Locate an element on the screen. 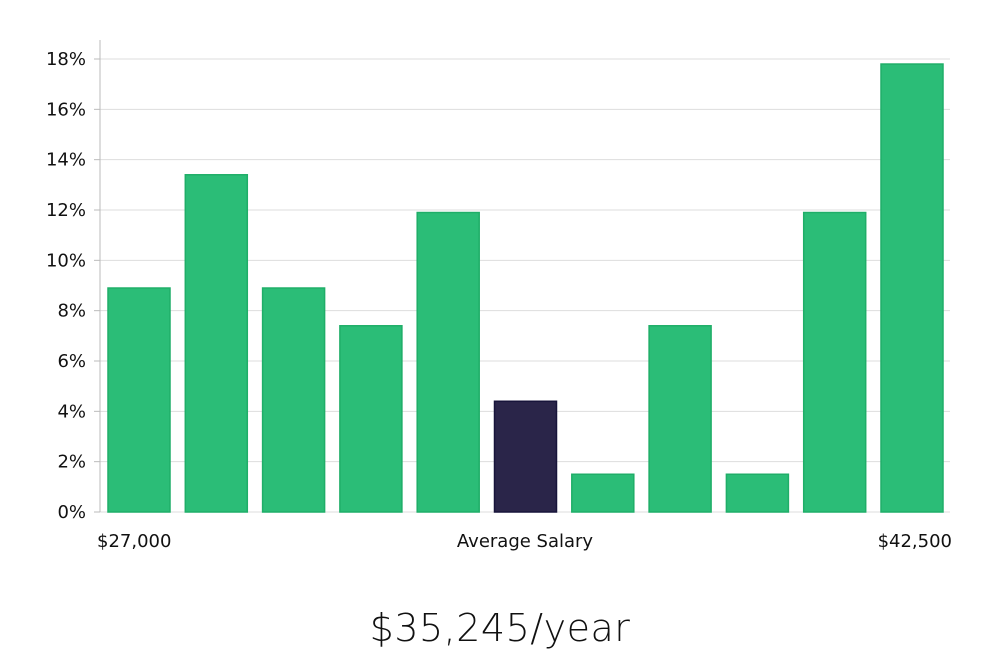 The image size is (1000, 660). y-tick-label: 14% is located at coordinates (66, 160).